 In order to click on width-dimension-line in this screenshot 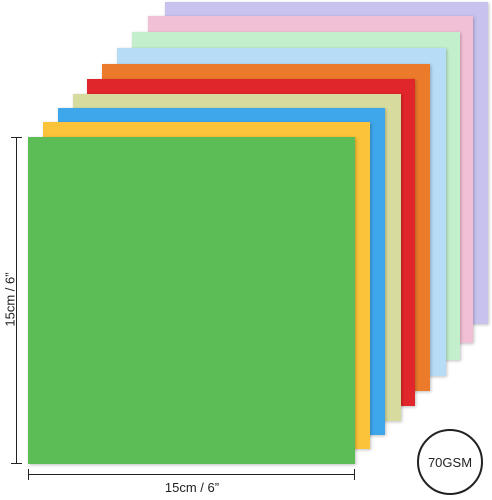, I will do `click(191, 474)`.